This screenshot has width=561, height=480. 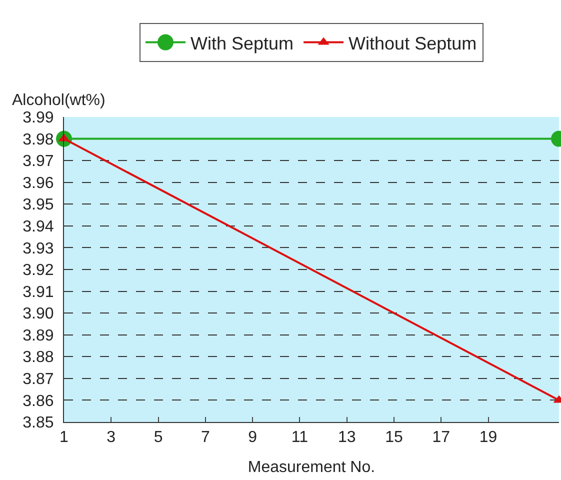 What do you see at coordinates (38, 379) in the screenshot?
I see `y-tick-label: 3.87` at bounding box center [38, 379].